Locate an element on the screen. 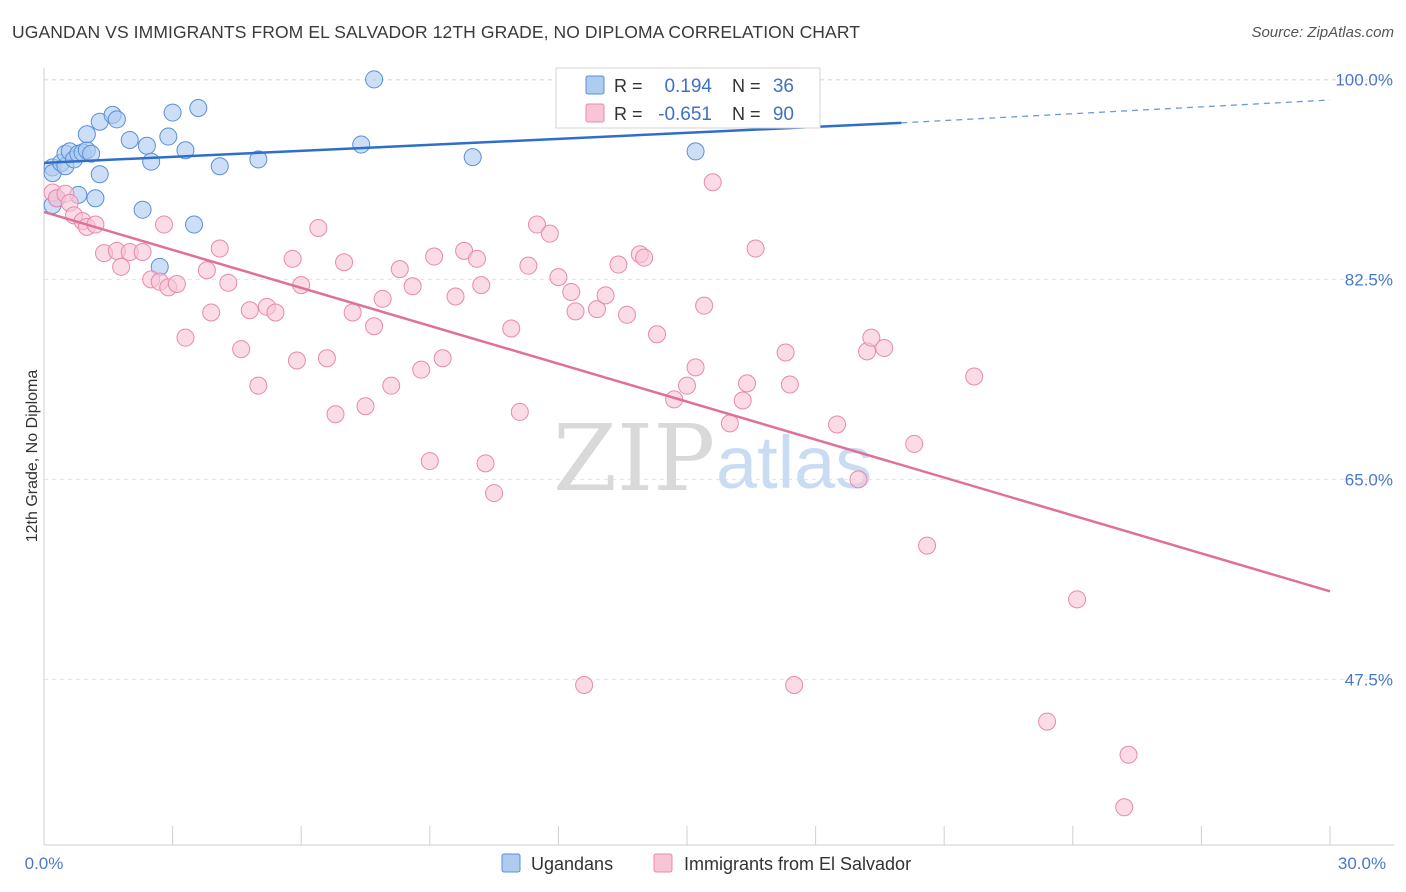 The width and height of the screenshot is (1406, 892). legend-r-value-salvador: -0.651 is located at coordinates (685, 114).